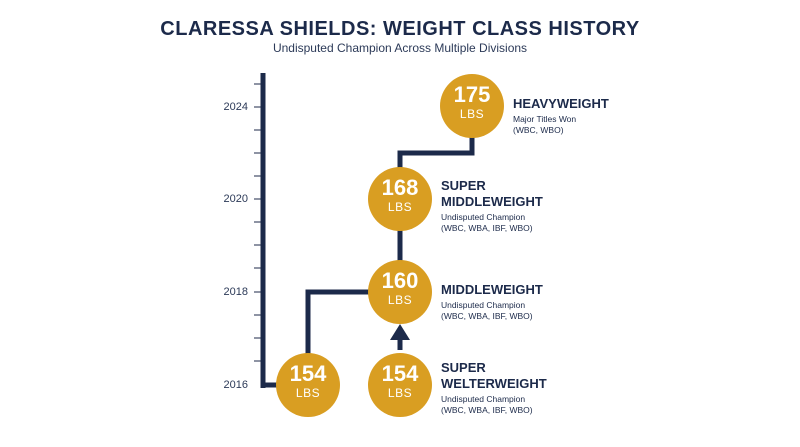 This screenshot has height=447, width=800. What do you see at coordinates (400, 187) in the screenshot?
I see `weight-value: 168` at bounding box center [400, 187].